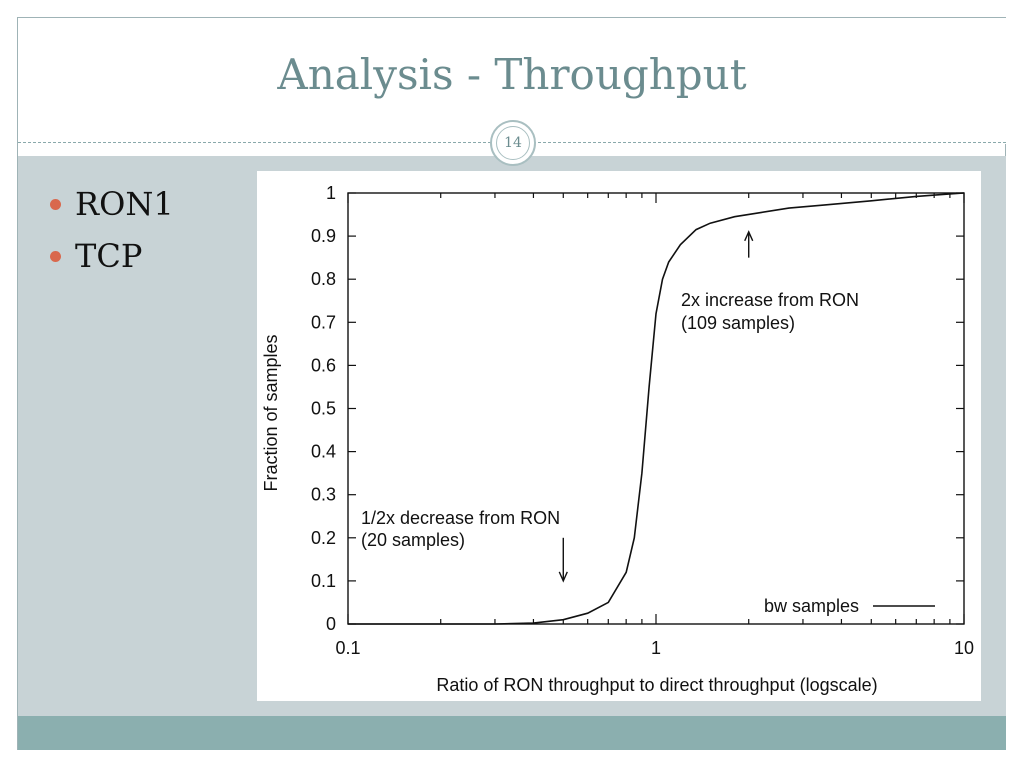 This screenshot has width=1024, height=768. What do you see at coordinates (323, 495) in the screenshot?
I see `y-tick-label: 0.3` at bounding box center [323, 495].